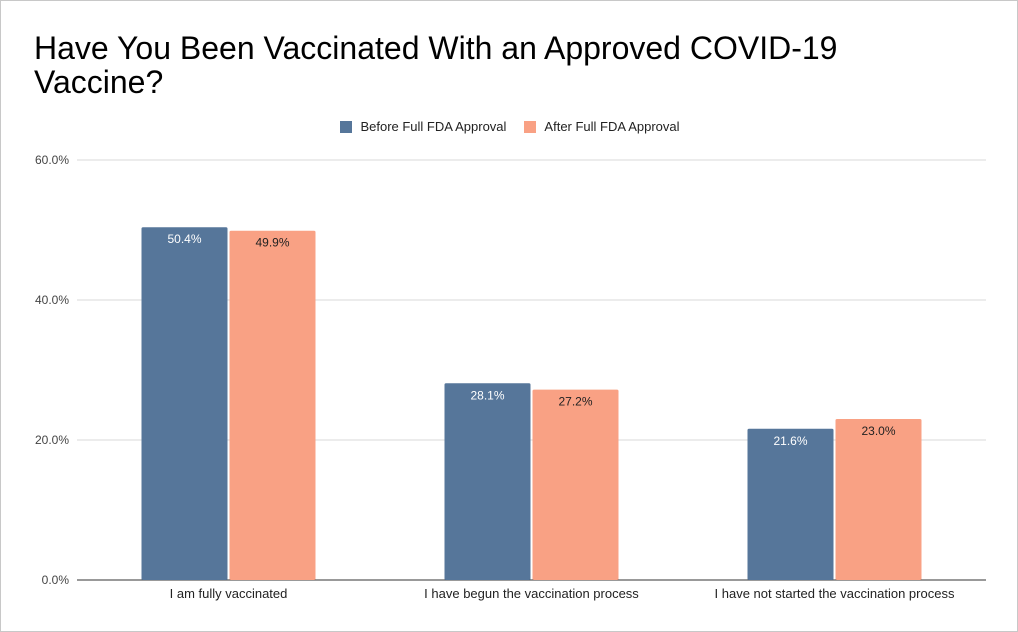 The height and width of the screenshot is (632, 1018). I want to click on y-tick-label: 40.0%, so click(52, 300).